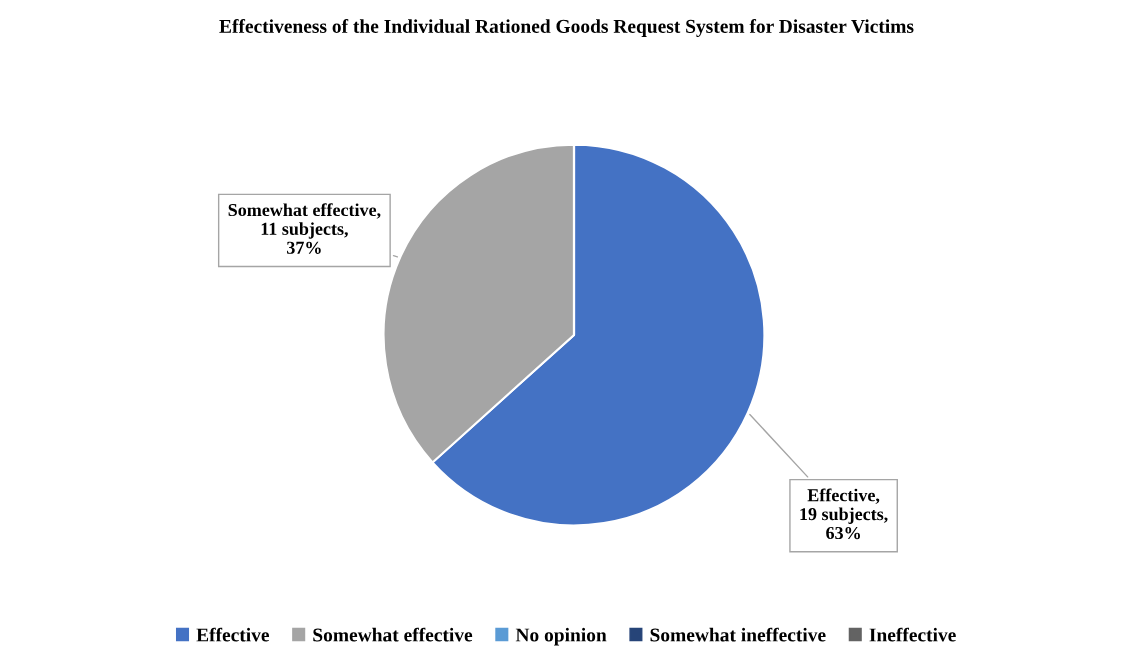  What do you see at coordinates (561, 636) in the screenshot?
I see `legend-label: No opinion` at bounding box center [561, 636].